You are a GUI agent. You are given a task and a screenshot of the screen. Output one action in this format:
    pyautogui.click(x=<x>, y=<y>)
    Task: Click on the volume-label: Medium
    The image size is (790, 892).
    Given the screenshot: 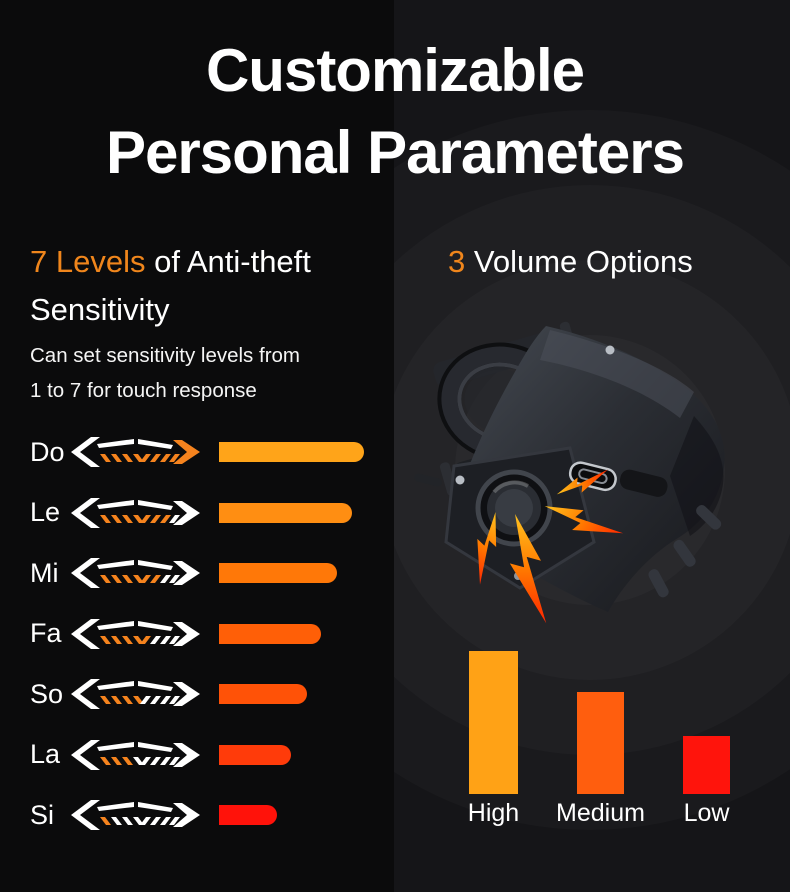 What is the action you would take?
    pyautogui.click(x=600, y=813)
    